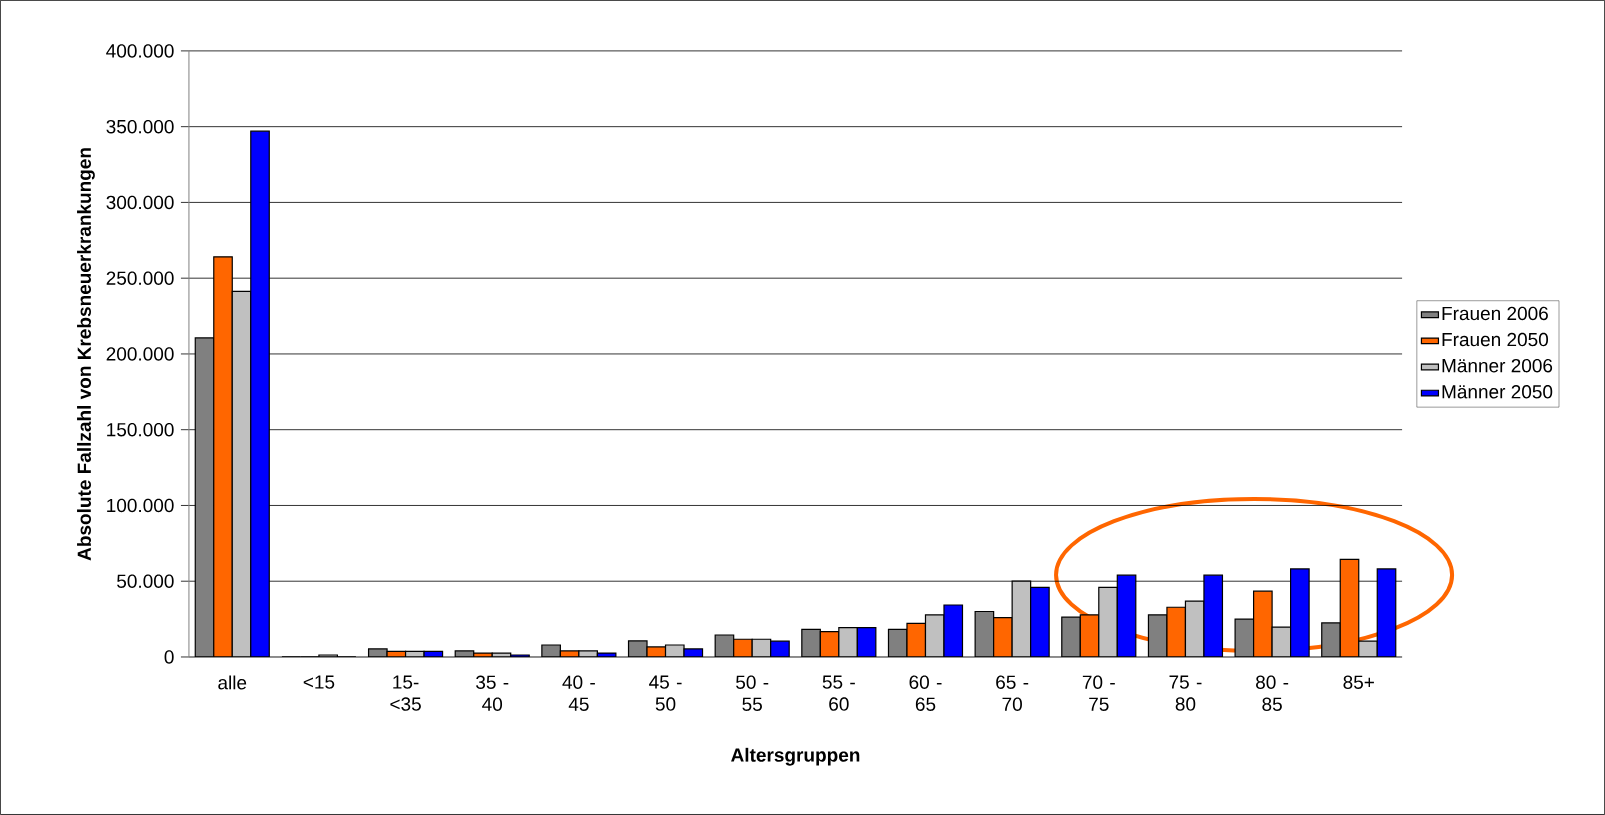  Describe the element at coordinates (140, 354) in the screenshot. I see `y-tick-label: 200.000` at that location.